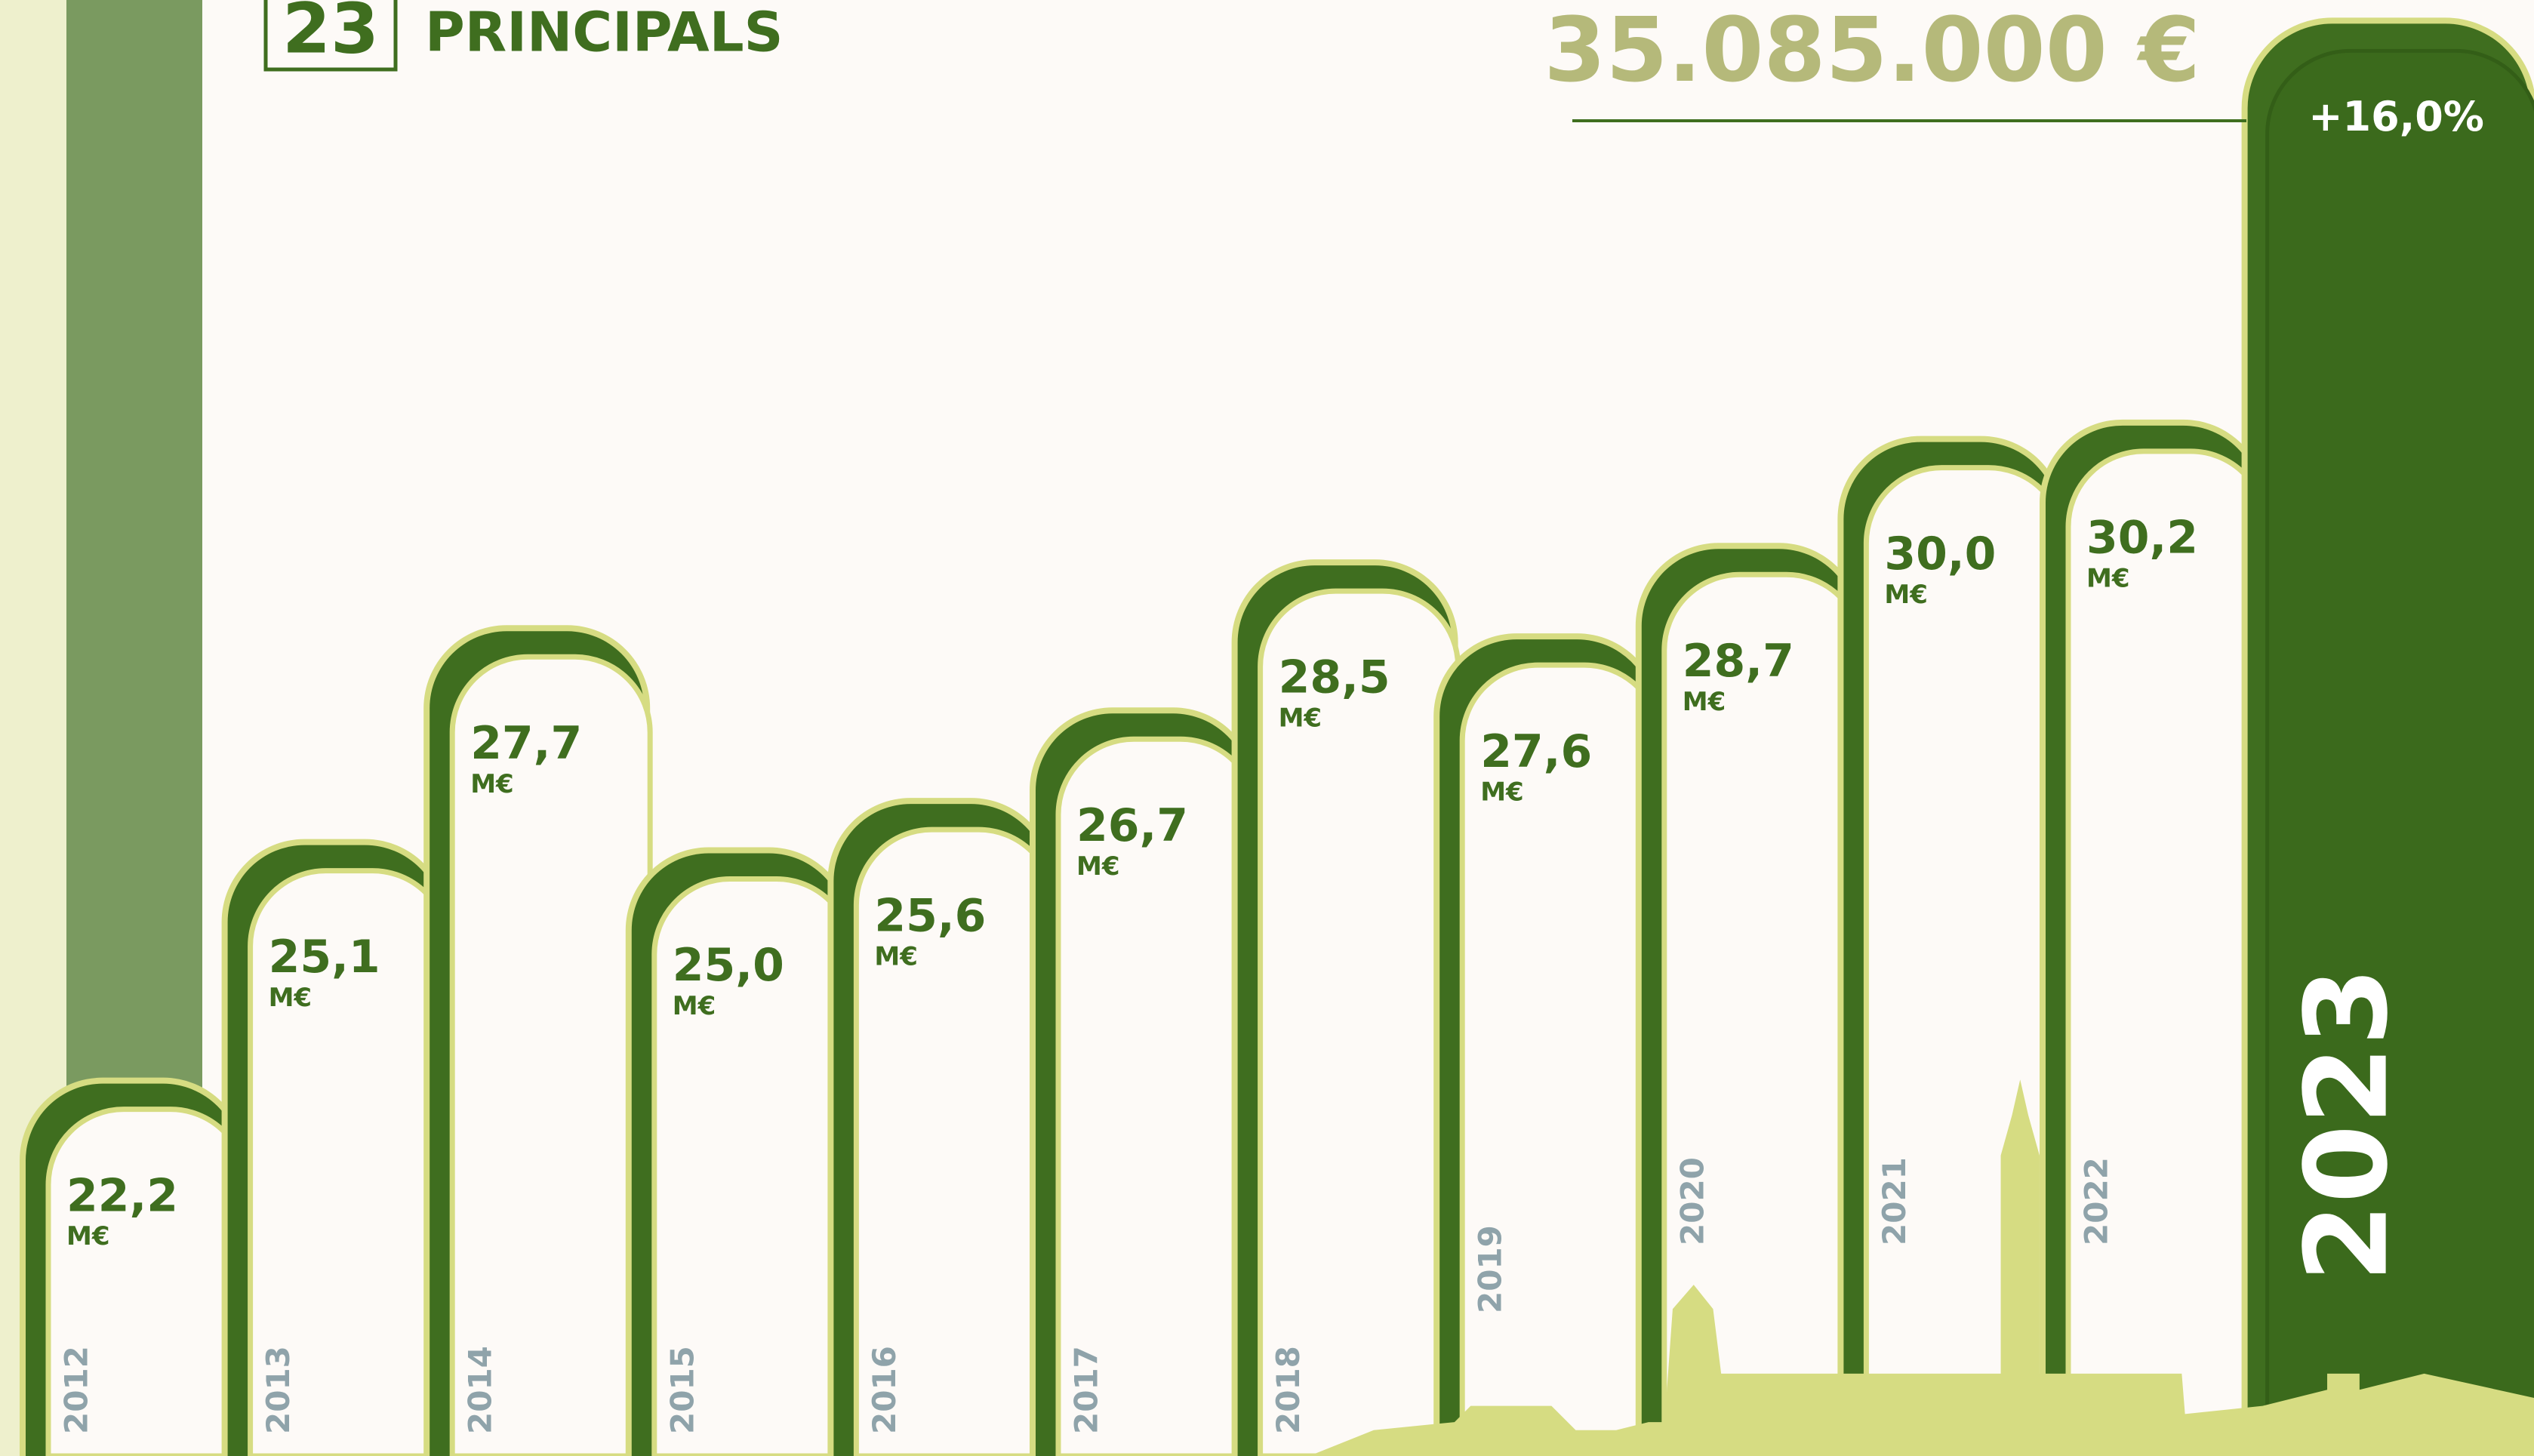 Image resolution: width=2534 pixels, height=1456 pixels. Describe the element at coordinates (324, 957) in the screenshot. I see `value-label: 25,1` at that location.